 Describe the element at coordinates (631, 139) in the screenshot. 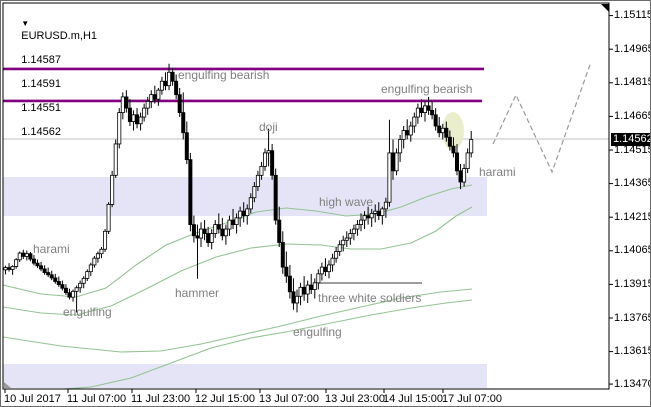

I see `current-price-badge: 1.14562` at that location.